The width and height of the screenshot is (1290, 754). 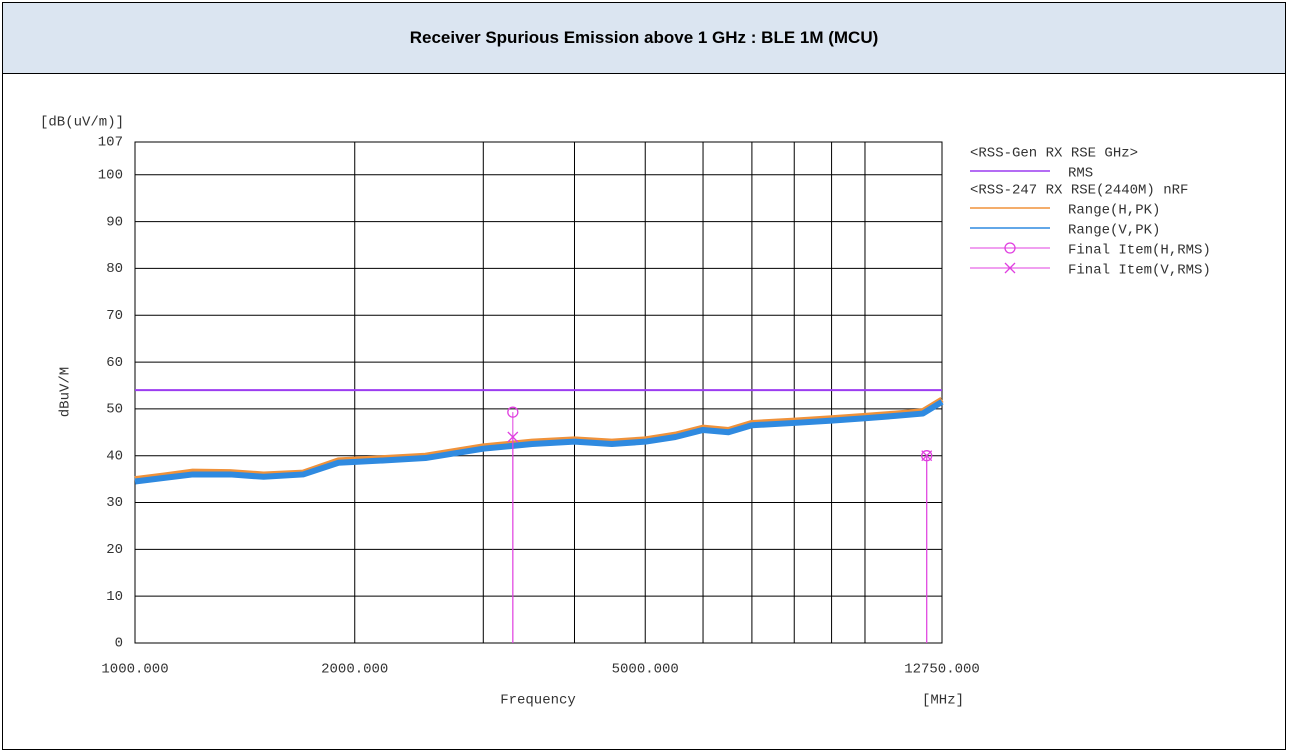 I want to click on y-tick-label: 70, so click(x=114, y=316).